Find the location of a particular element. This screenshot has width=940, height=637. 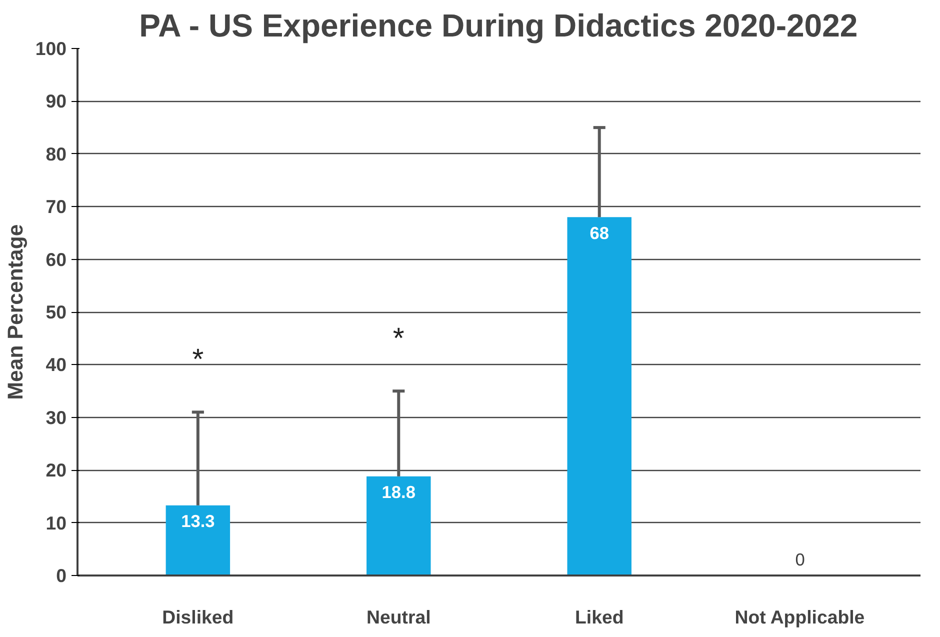

y-tick-label: 50 is located at coordinates (56, 312).